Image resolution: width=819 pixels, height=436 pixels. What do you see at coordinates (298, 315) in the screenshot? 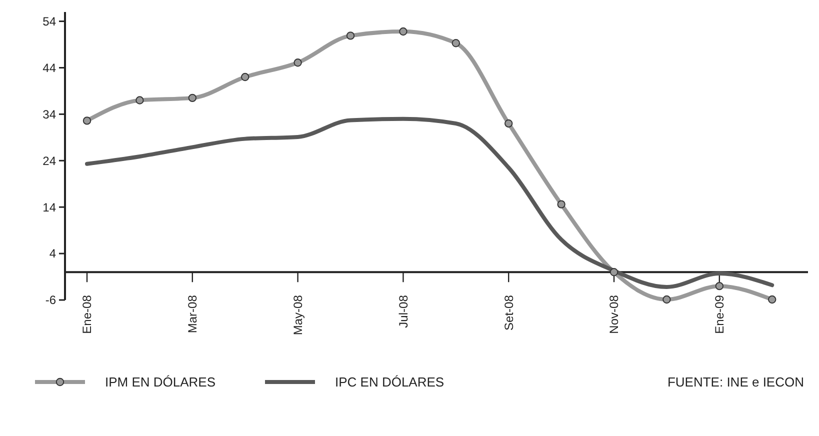
I see `x-tick-label: May-08` at bounding box center [298, 315].